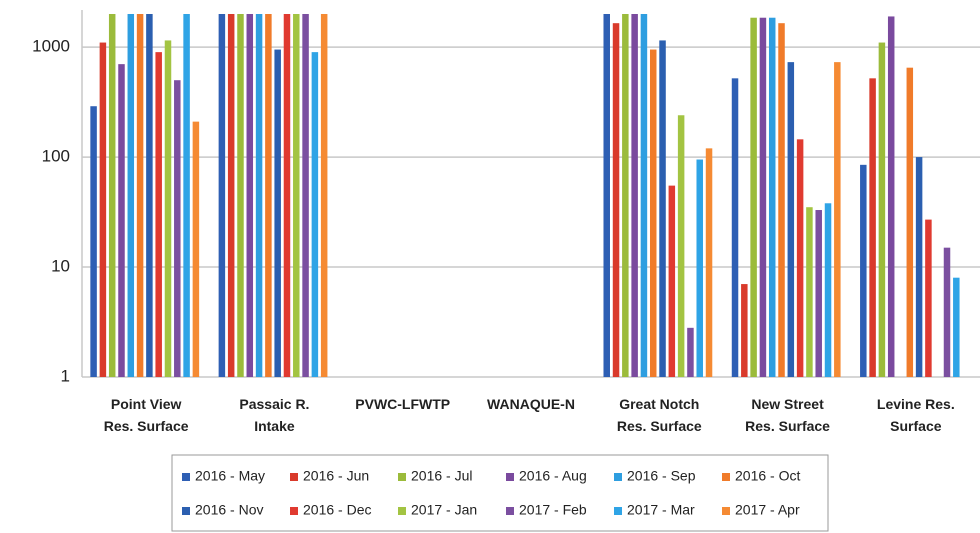 This screenshot has height=533, width=980. Describe the element at coordinates (146, 415) in the screenshot. I see `x-tick-label: Point View Res. Surface` at that location.